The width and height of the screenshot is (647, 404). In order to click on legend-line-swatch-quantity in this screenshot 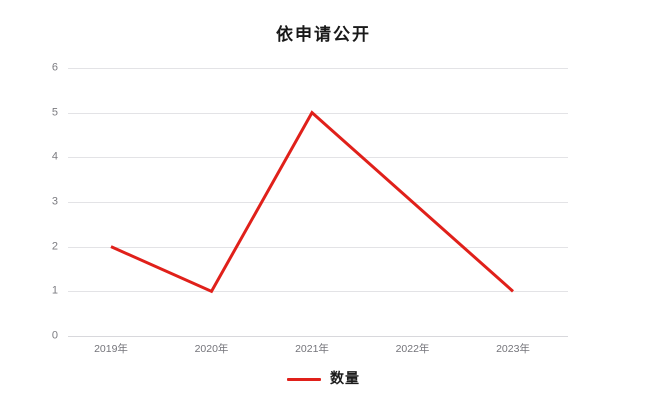, I will do `click(304, 379)`.